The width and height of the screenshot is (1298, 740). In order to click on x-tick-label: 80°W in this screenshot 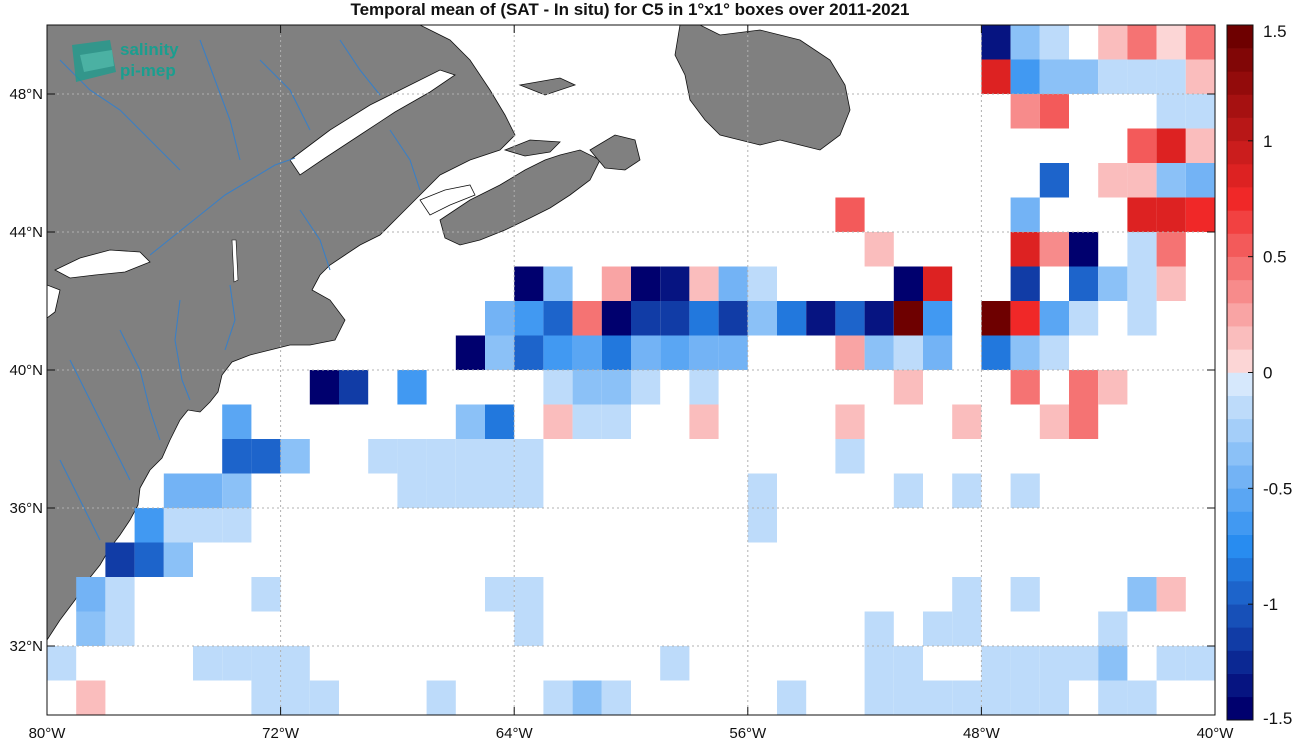, I will do `click(48, 732)`.